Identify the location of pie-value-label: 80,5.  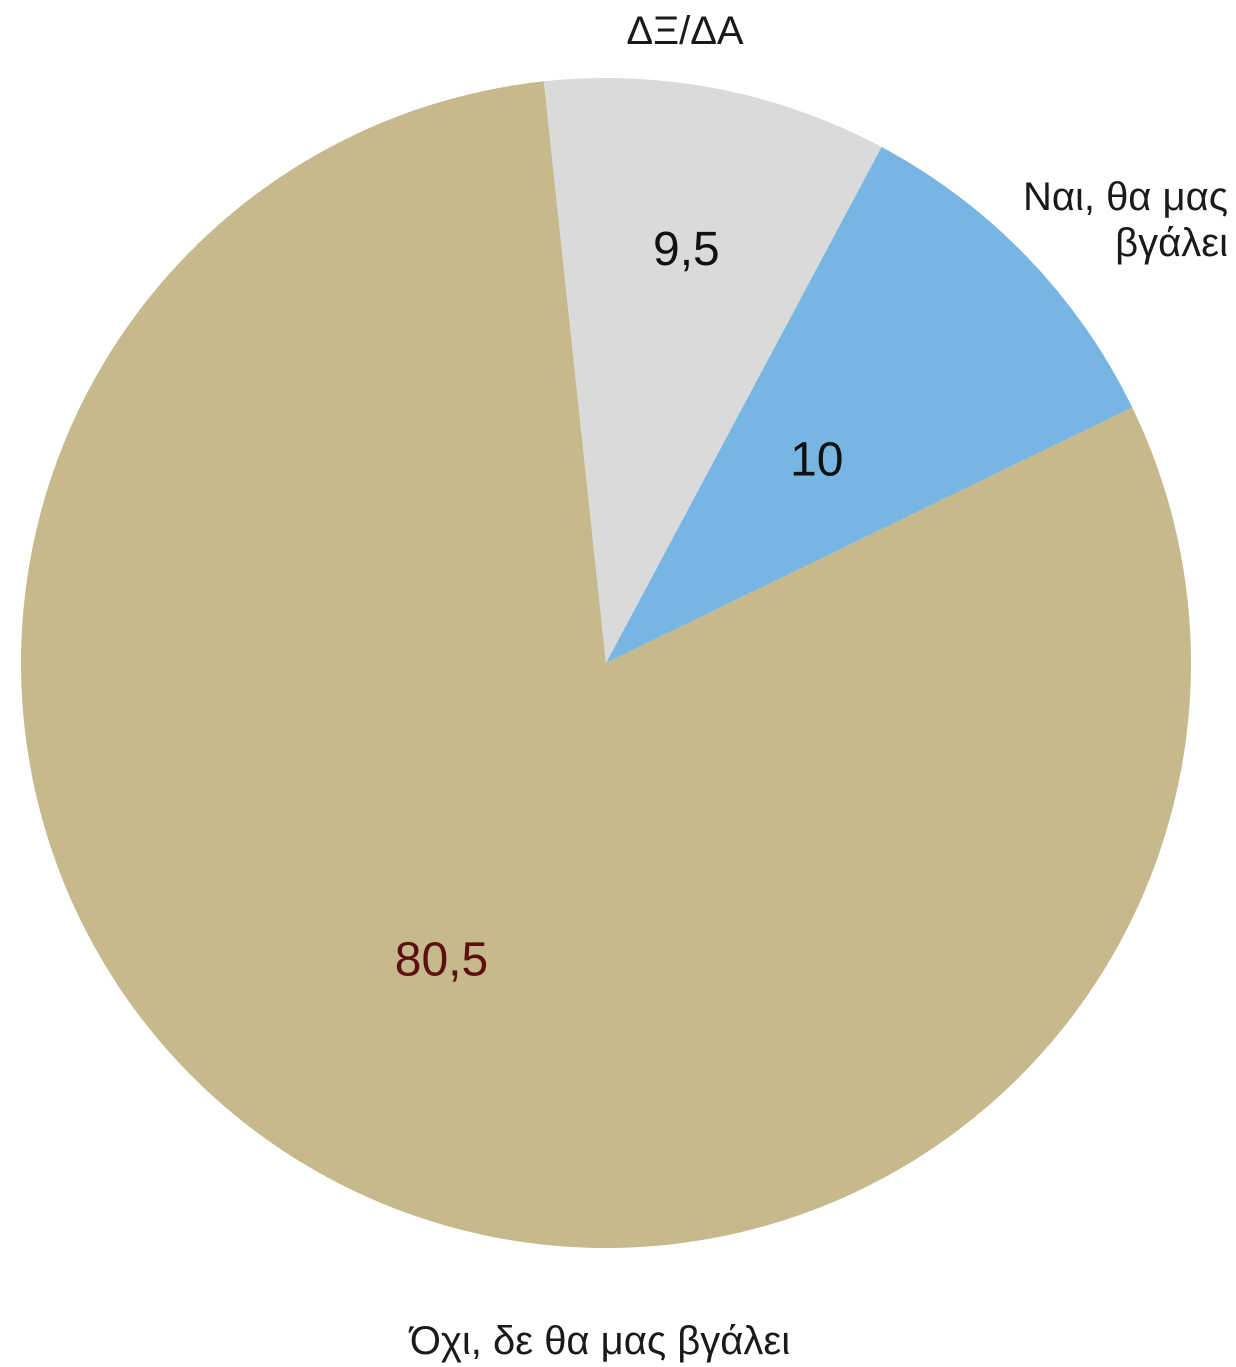
(441, 959).